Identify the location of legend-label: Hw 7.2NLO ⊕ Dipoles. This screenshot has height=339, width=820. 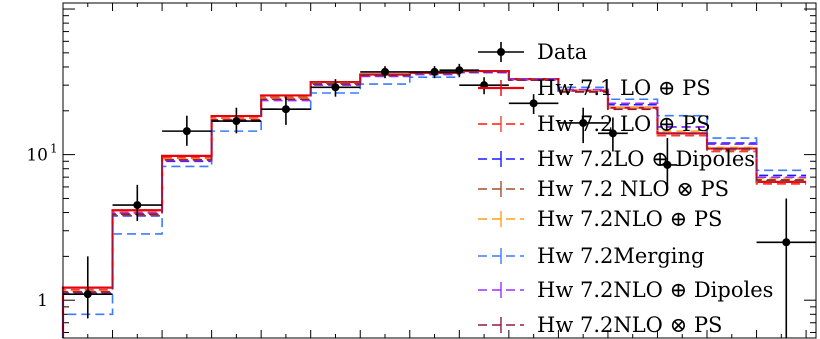
(655, 290).